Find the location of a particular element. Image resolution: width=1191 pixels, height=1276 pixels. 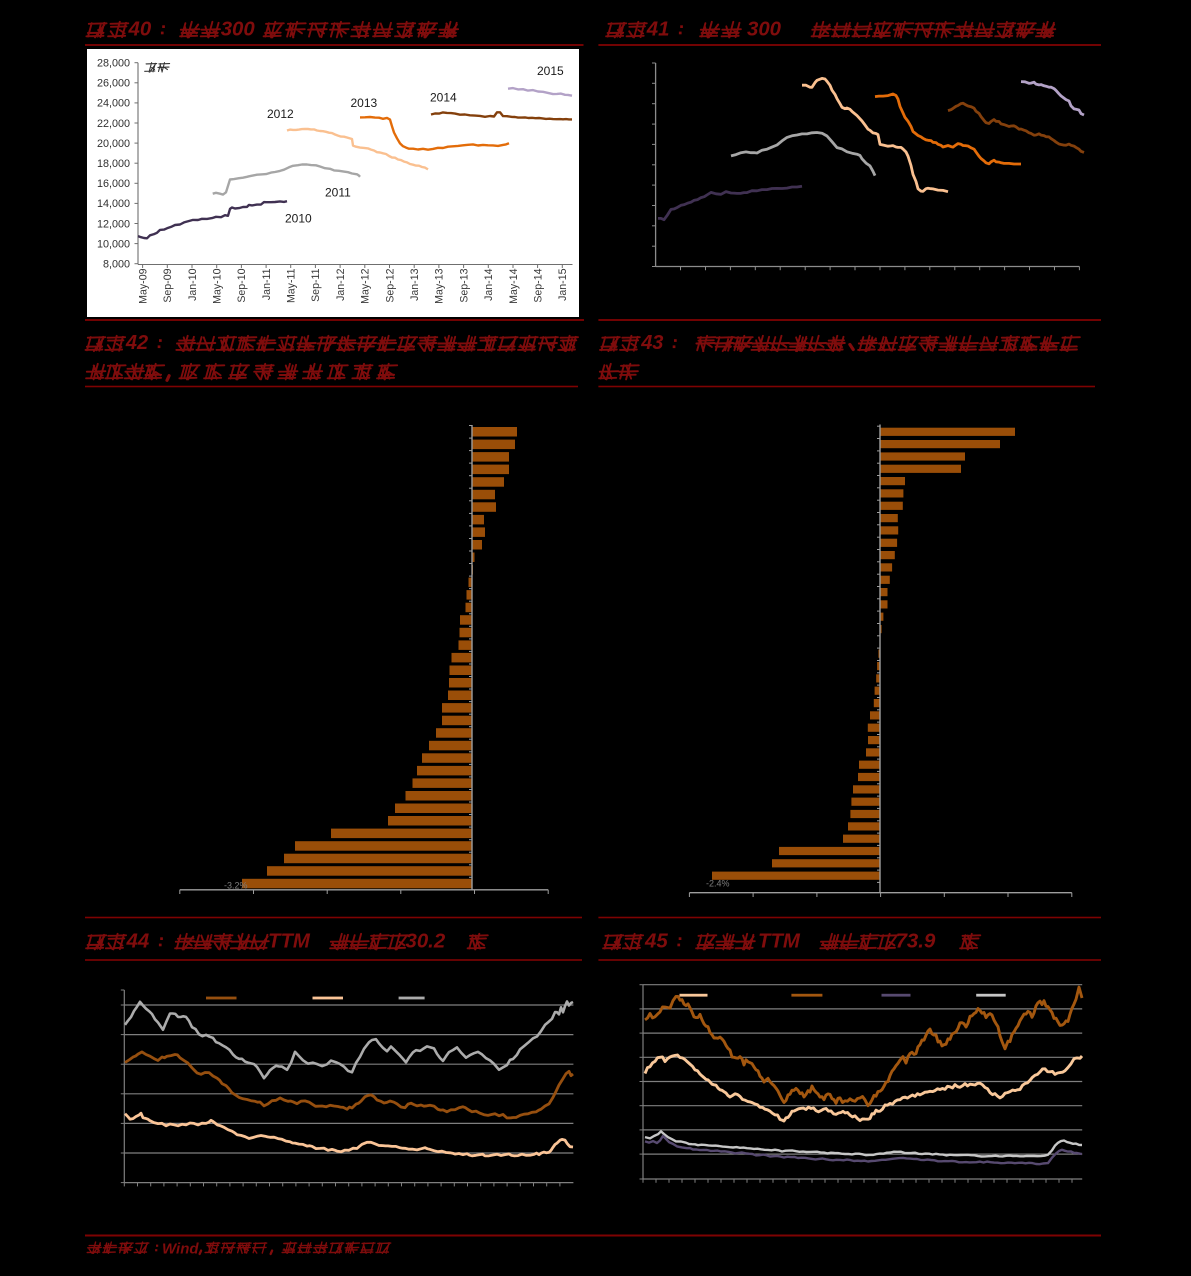

svg-text: 26,000 is located at coordinates (113, 84).